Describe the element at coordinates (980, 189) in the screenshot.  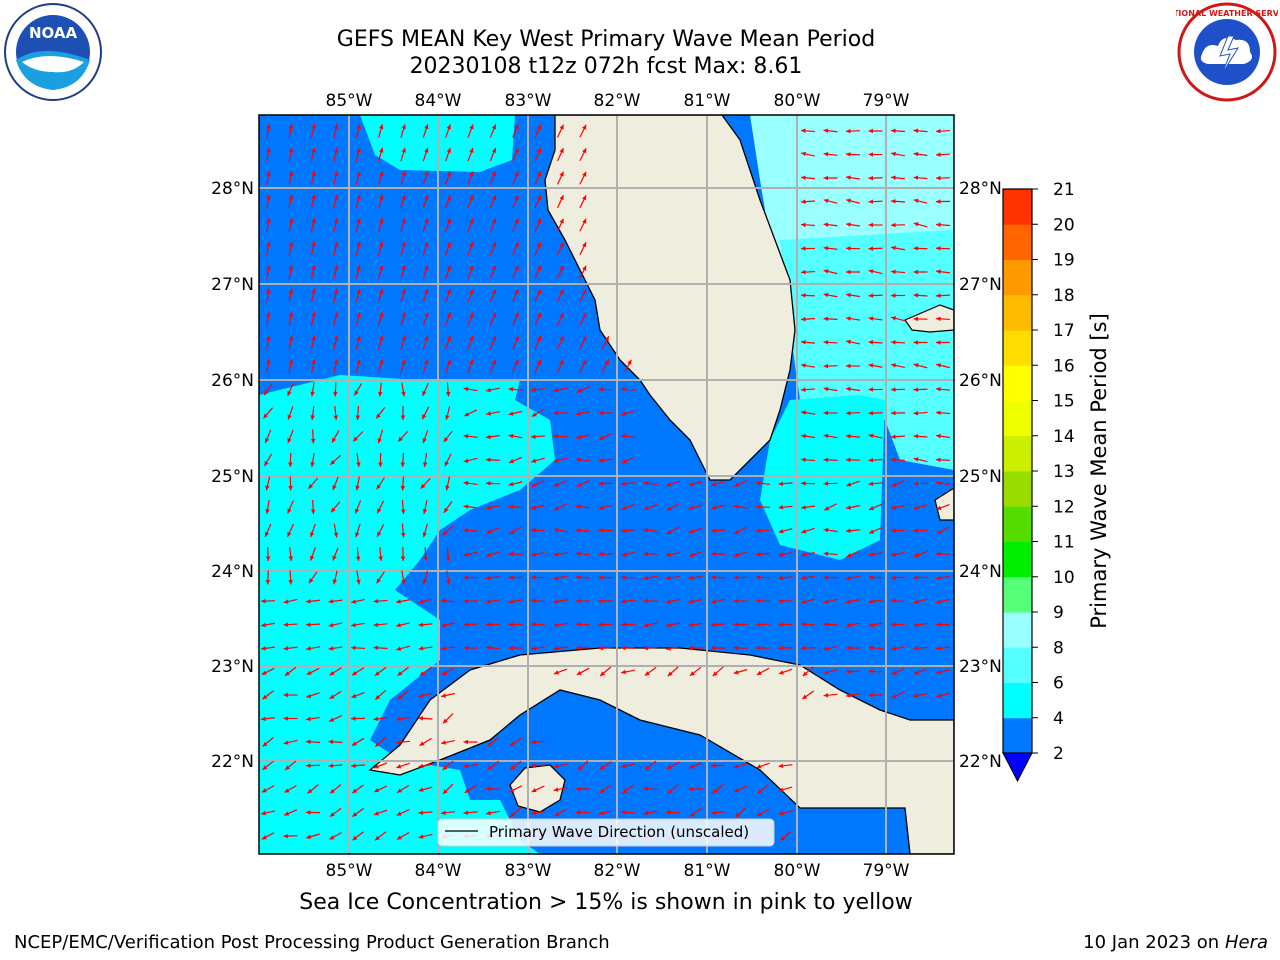
I see `lat-label-right: 28°N` at that location.